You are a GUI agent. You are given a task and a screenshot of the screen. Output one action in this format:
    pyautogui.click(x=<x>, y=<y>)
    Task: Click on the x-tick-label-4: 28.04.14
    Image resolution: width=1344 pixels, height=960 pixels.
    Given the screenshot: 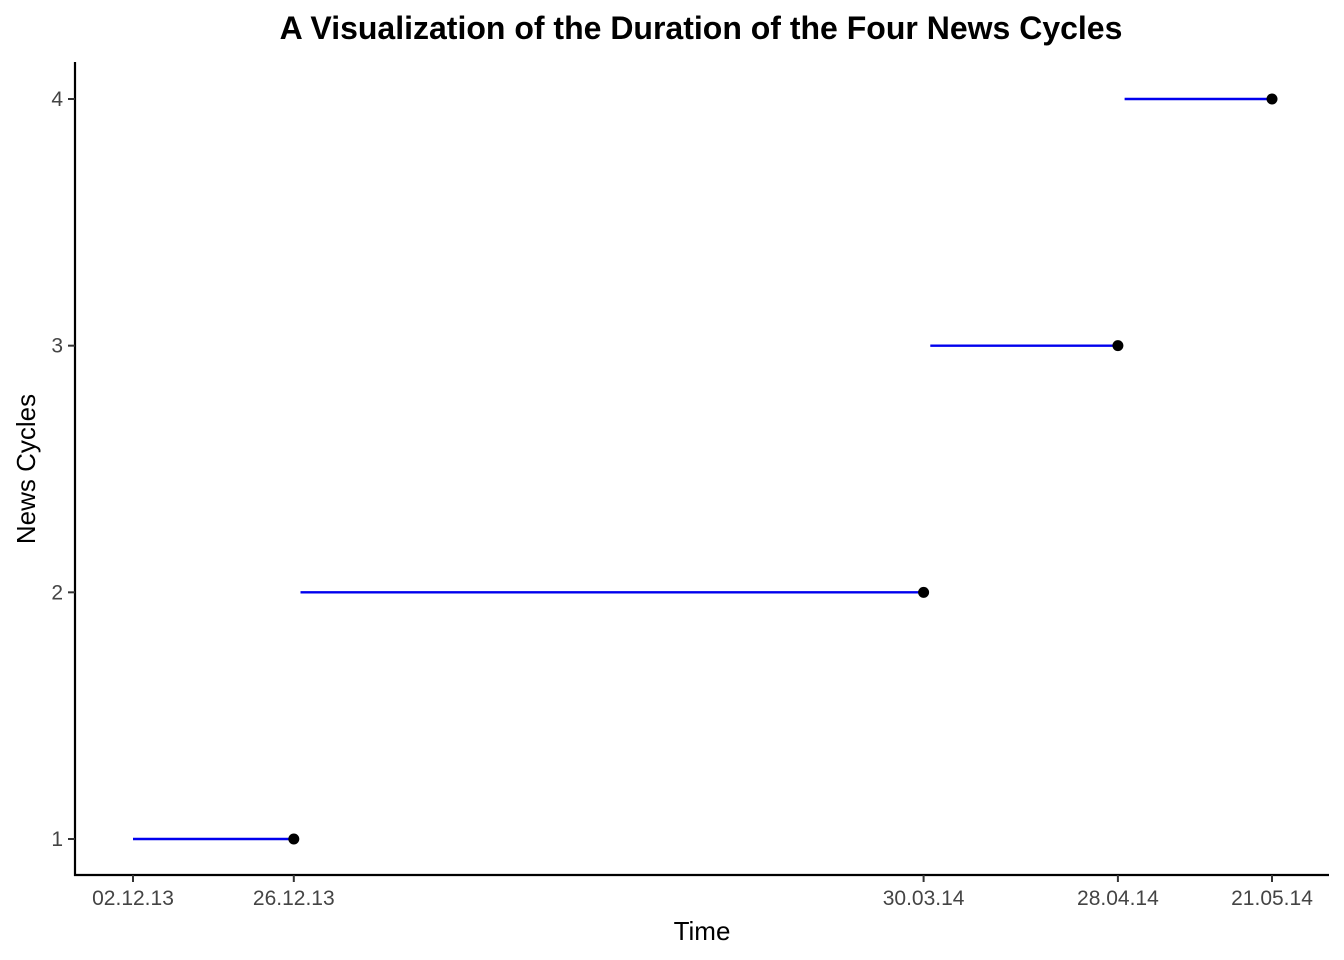 What is the action you would take?
    pyautogui.click(x=1118, y=898)
    